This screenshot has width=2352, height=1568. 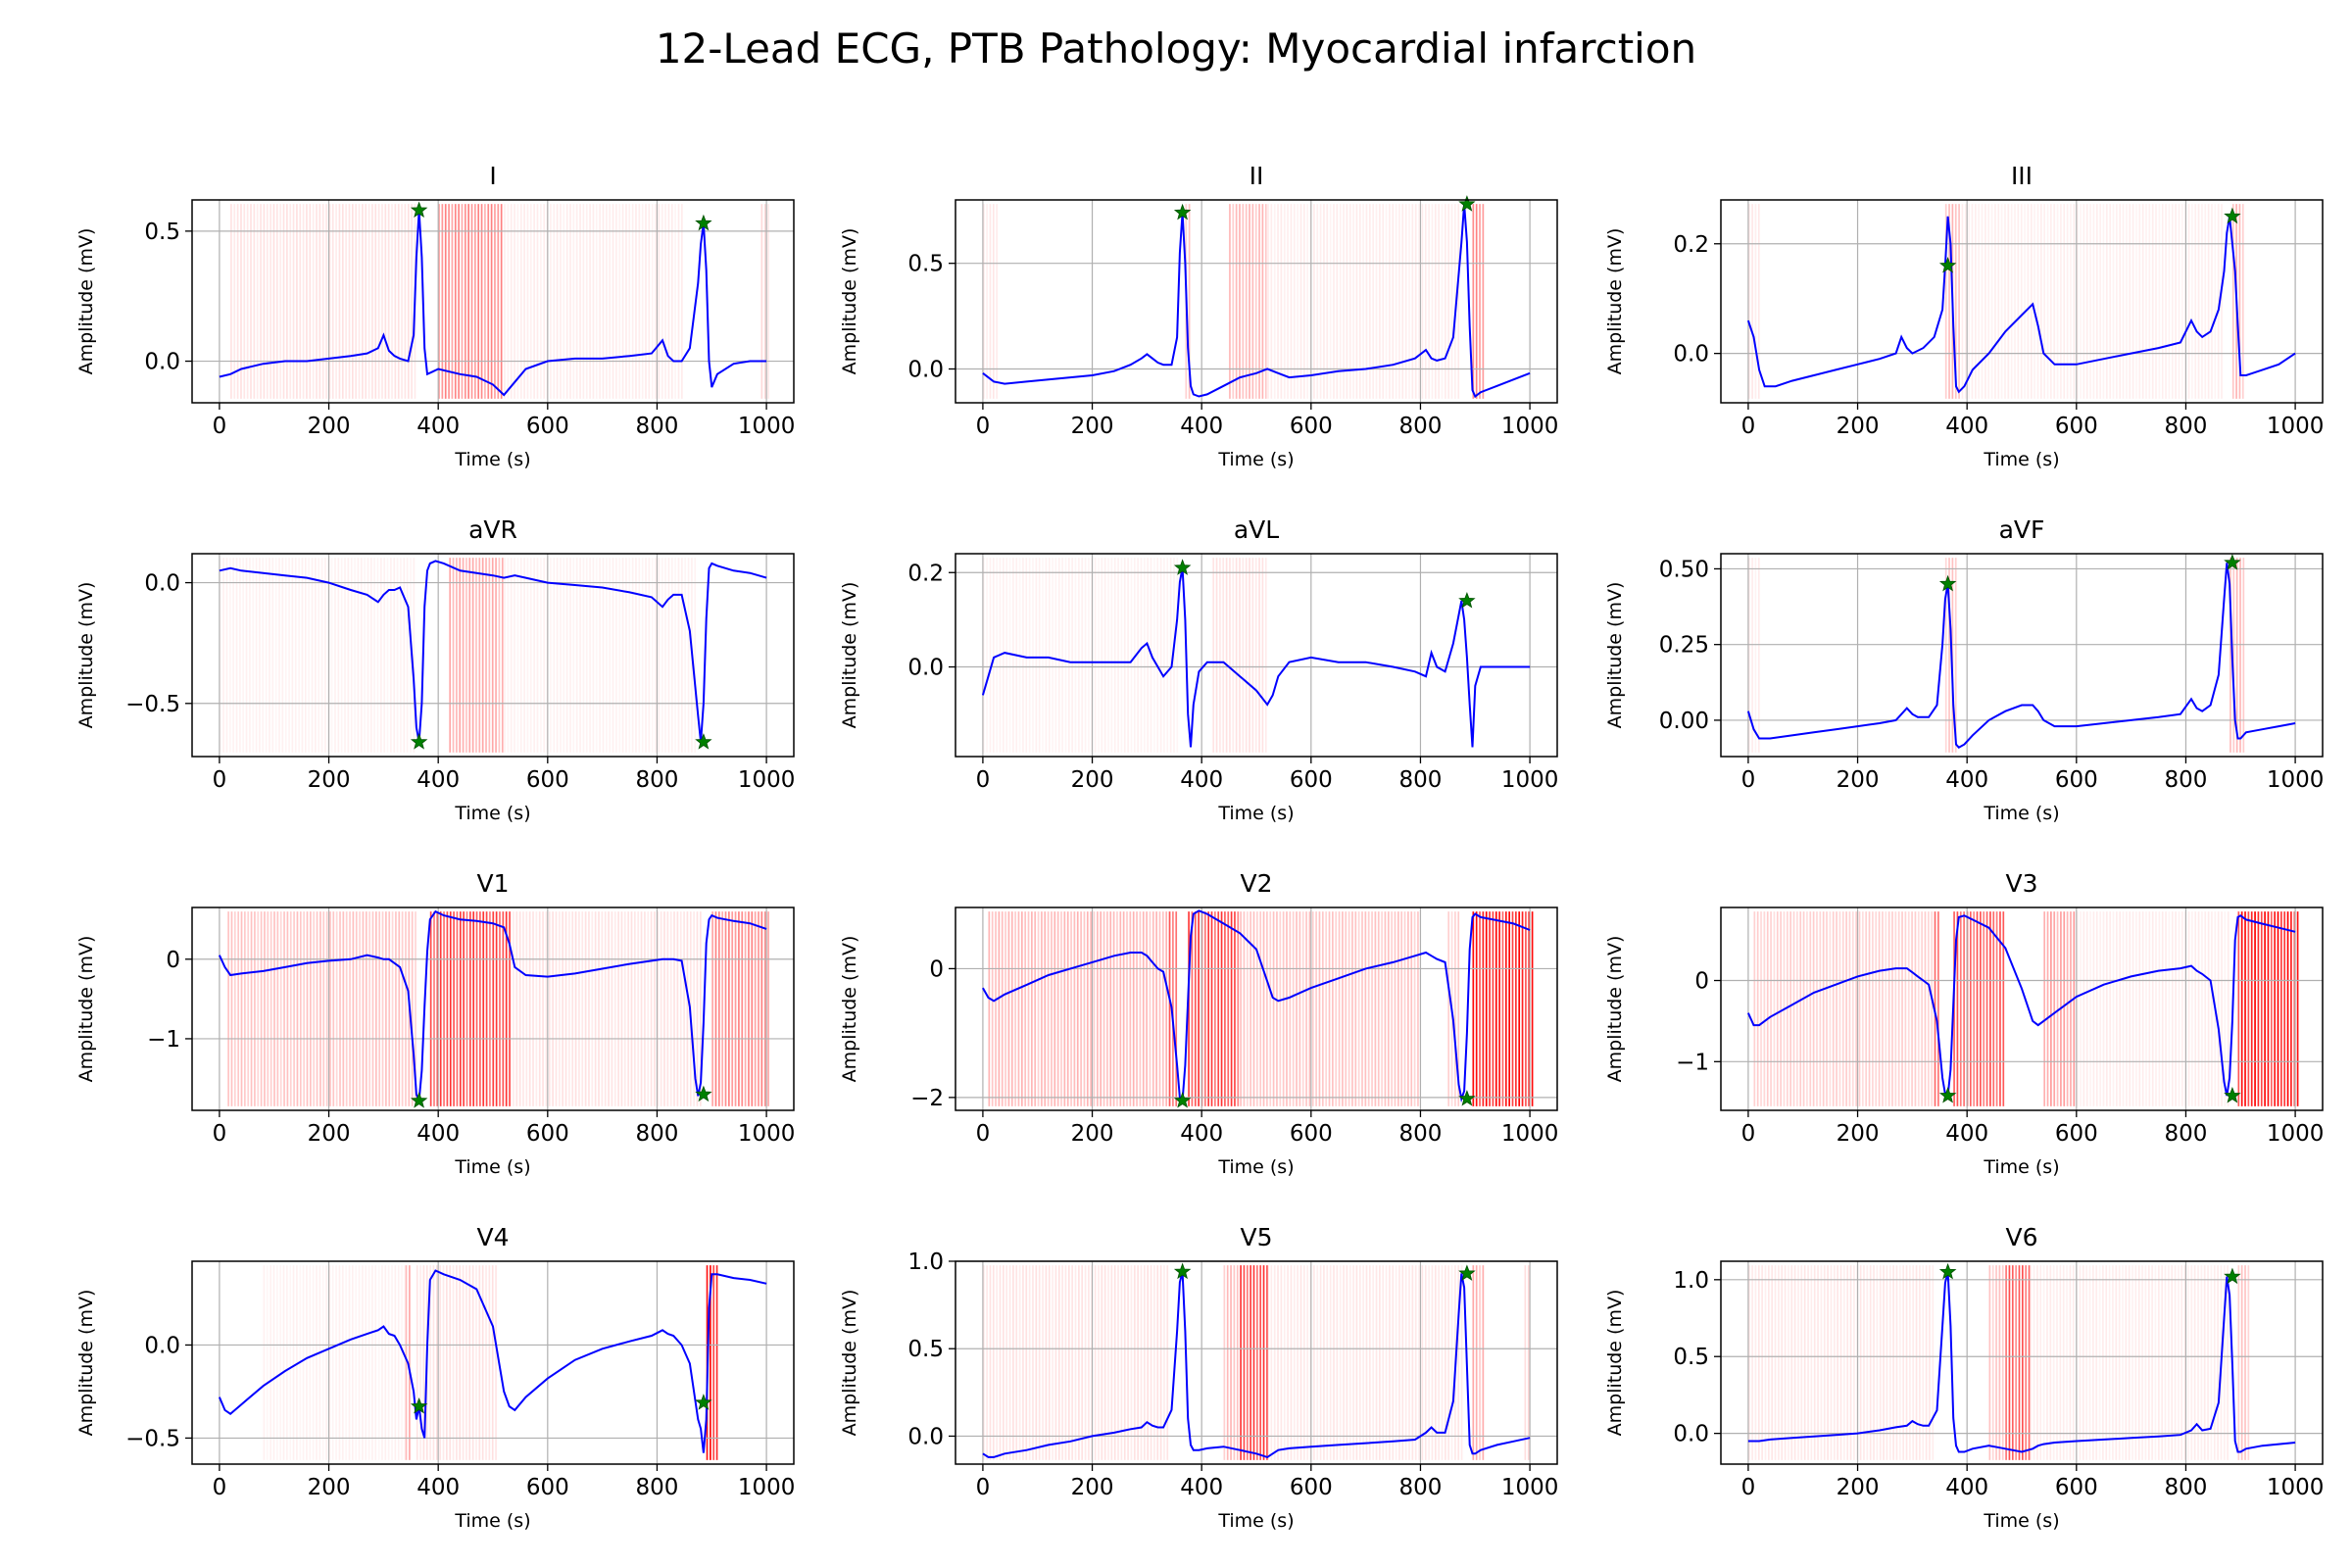 I want to click on y-tick-label: 0.0, so click(x=162, y=362).